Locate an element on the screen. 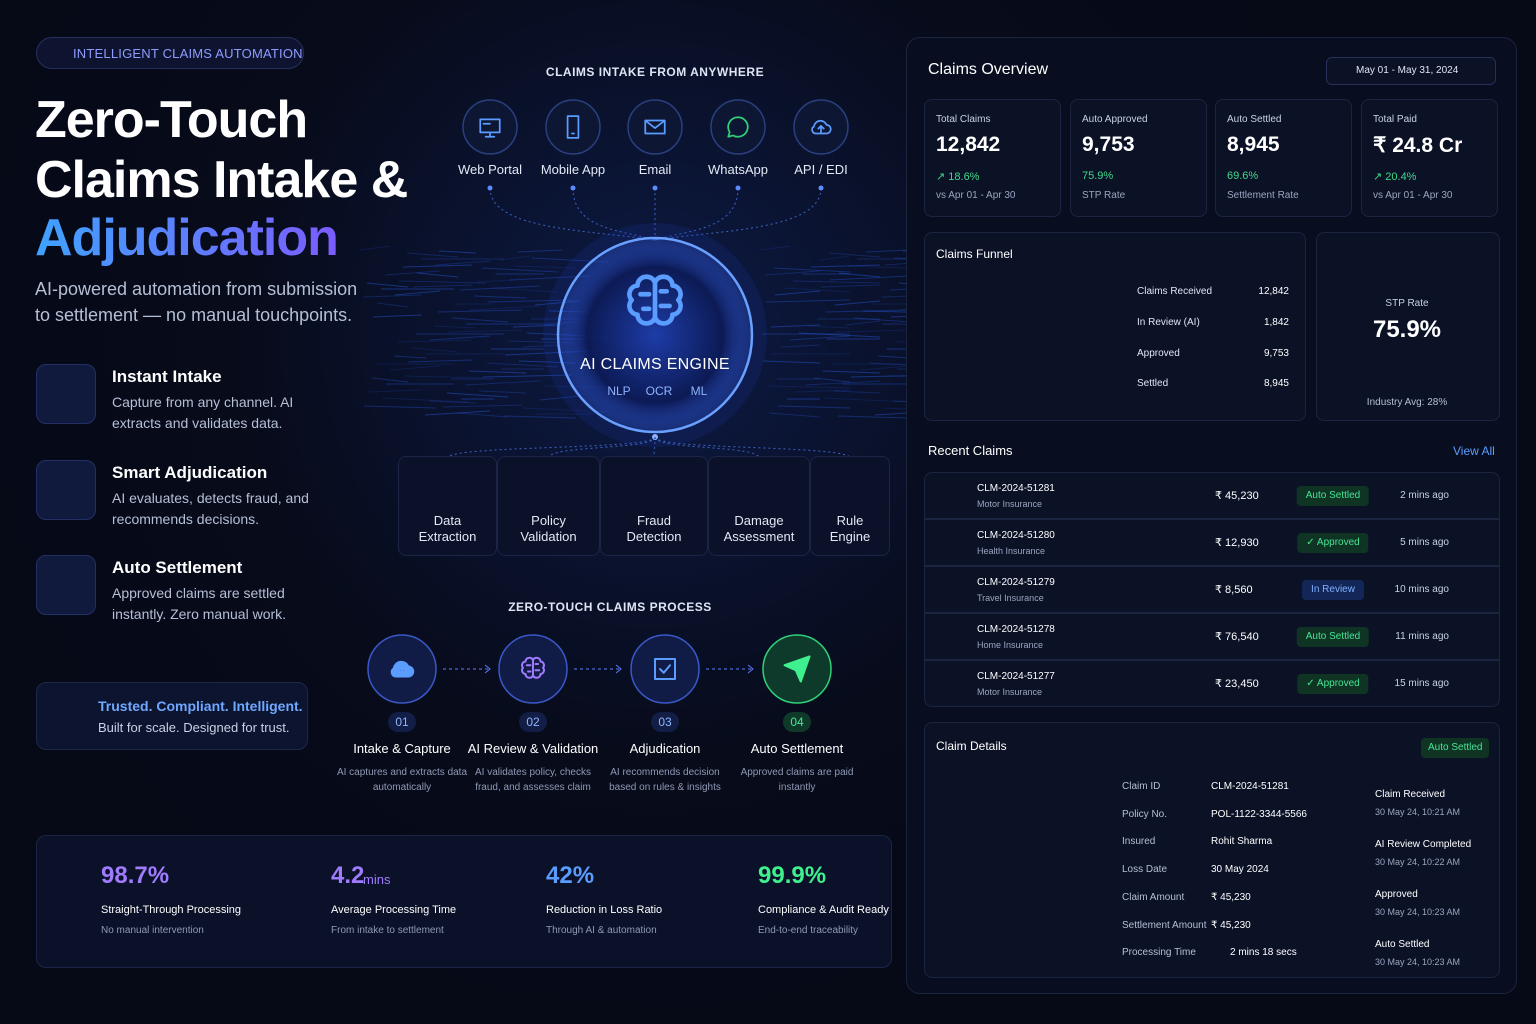  engine-title: AI CLAIMS ENGINE is located at coordinates (655, 364).